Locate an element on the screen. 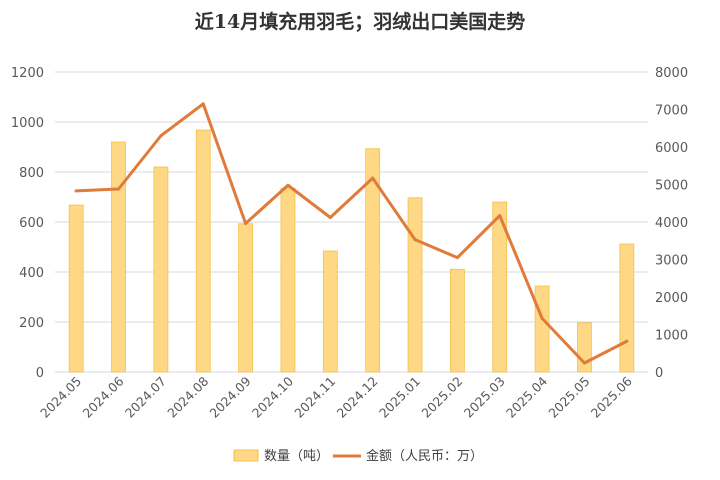  x-tick-label: 2024.07 is located at coordinates (145, 397).